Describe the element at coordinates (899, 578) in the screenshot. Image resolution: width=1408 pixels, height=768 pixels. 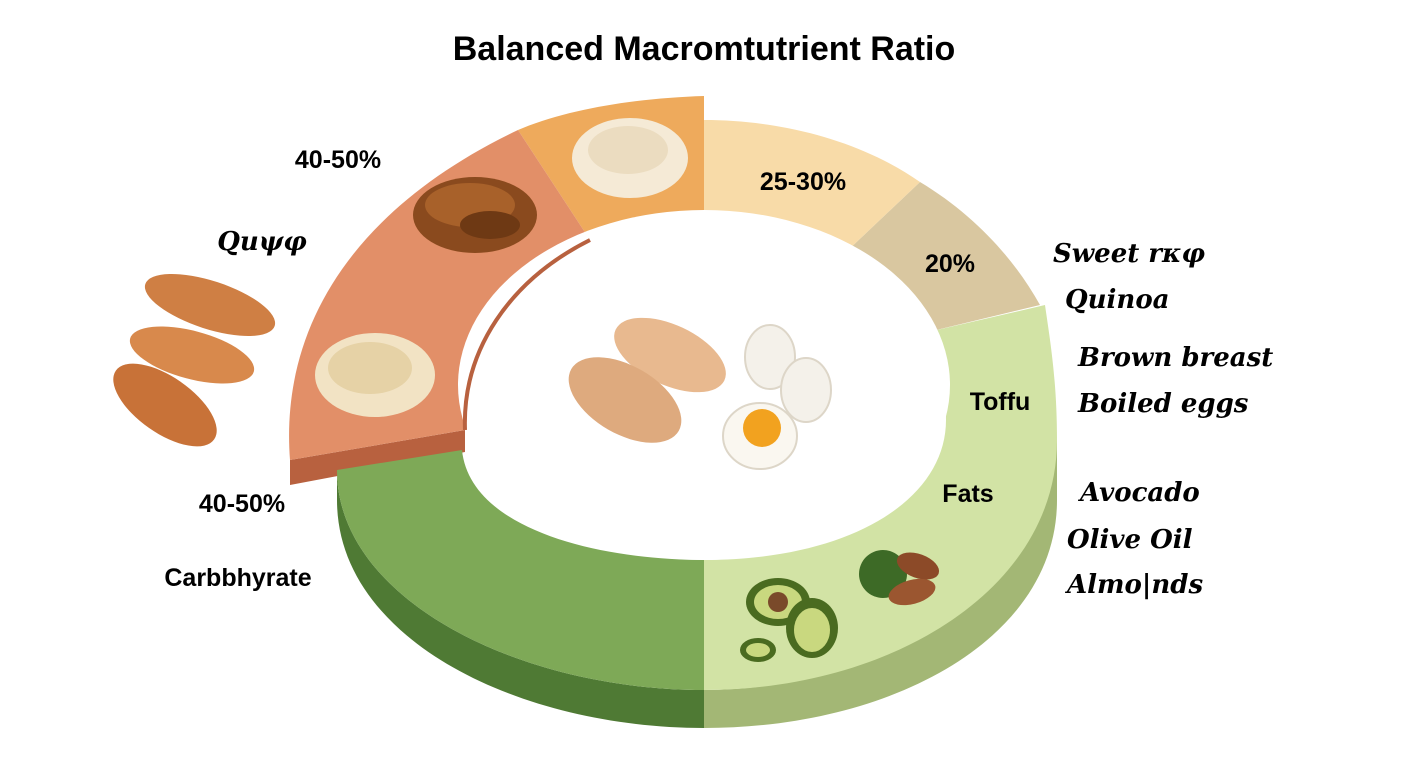
I see `almonds-icon` at that location.